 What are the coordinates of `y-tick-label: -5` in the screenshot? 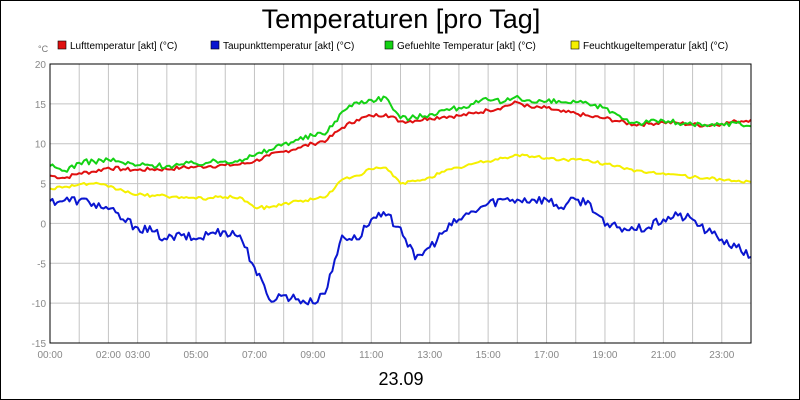 It's located at (41, 264).